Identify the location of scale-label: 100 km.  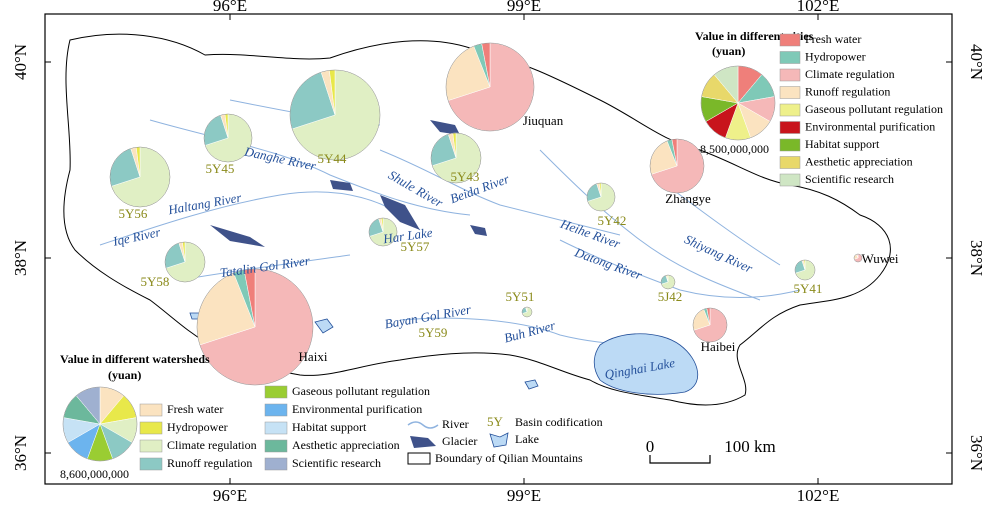
(749, 446).